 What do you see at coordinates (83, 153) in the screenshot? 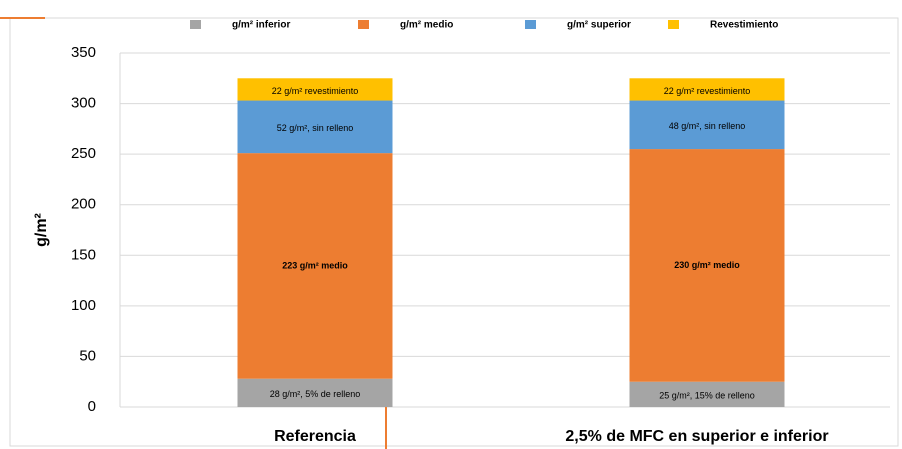
I see `y-tick-label: 250` at bounding box center [83, 153].